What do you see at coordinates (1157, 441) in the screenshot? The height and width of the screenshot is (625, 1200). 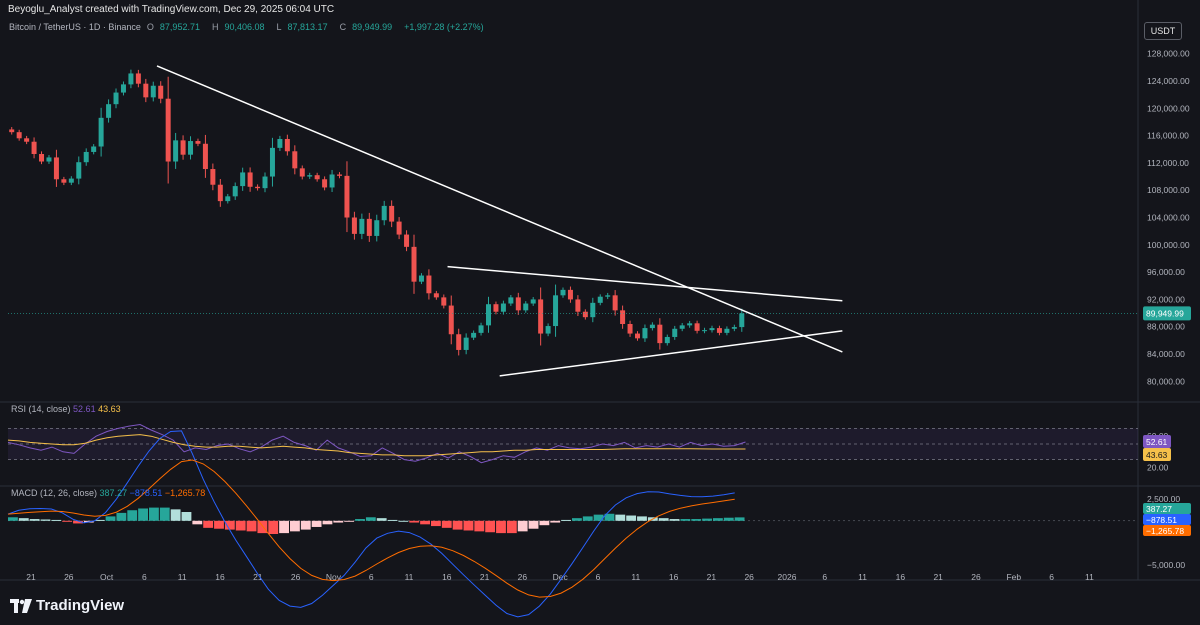 I see `rsi-value-tag` at bounding box center [1157, 441].